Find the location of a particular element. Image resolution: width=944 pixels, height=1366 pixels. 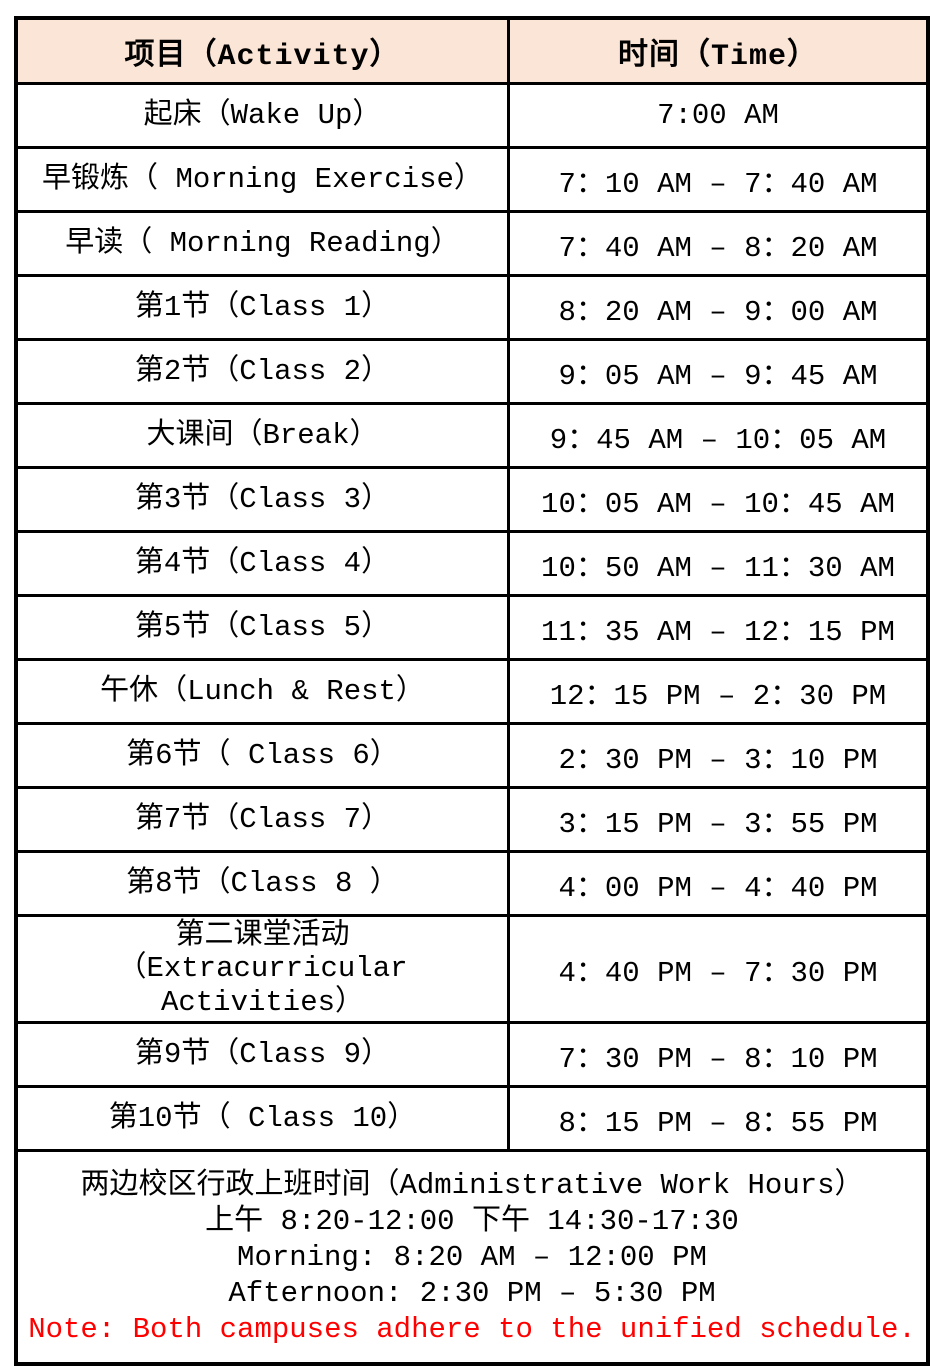

activity-cell: 第6节（ Class 6） is located at coordinates (262, 755).